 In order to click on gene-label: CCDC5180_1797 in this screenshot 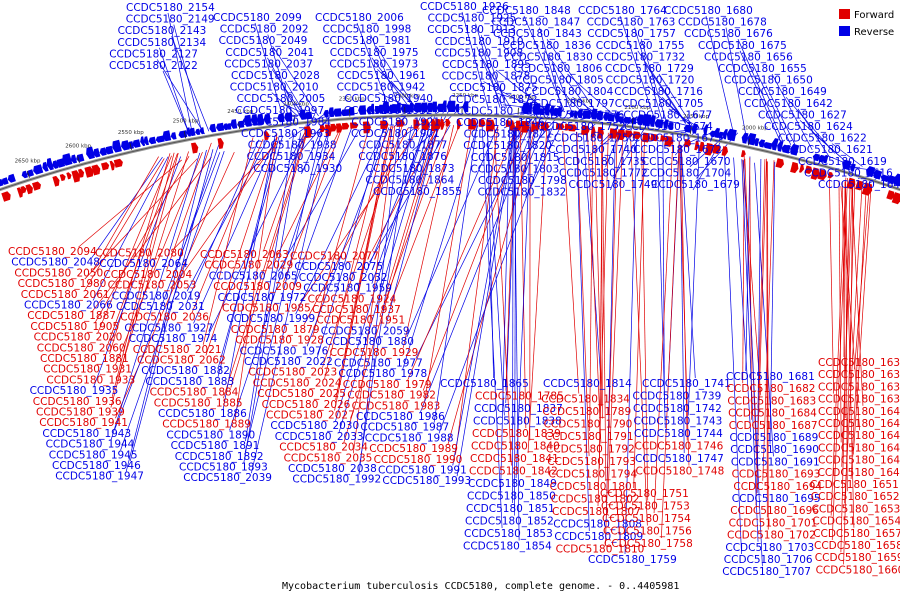, I will do `click(570, 104)`.